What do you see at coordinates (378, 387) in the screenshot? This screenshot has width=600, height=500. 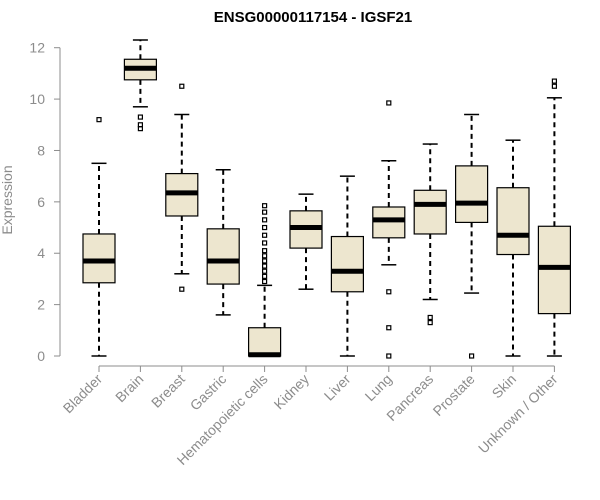 I see `x-tick-label-7: Lung` at bounding box center [378, 387].